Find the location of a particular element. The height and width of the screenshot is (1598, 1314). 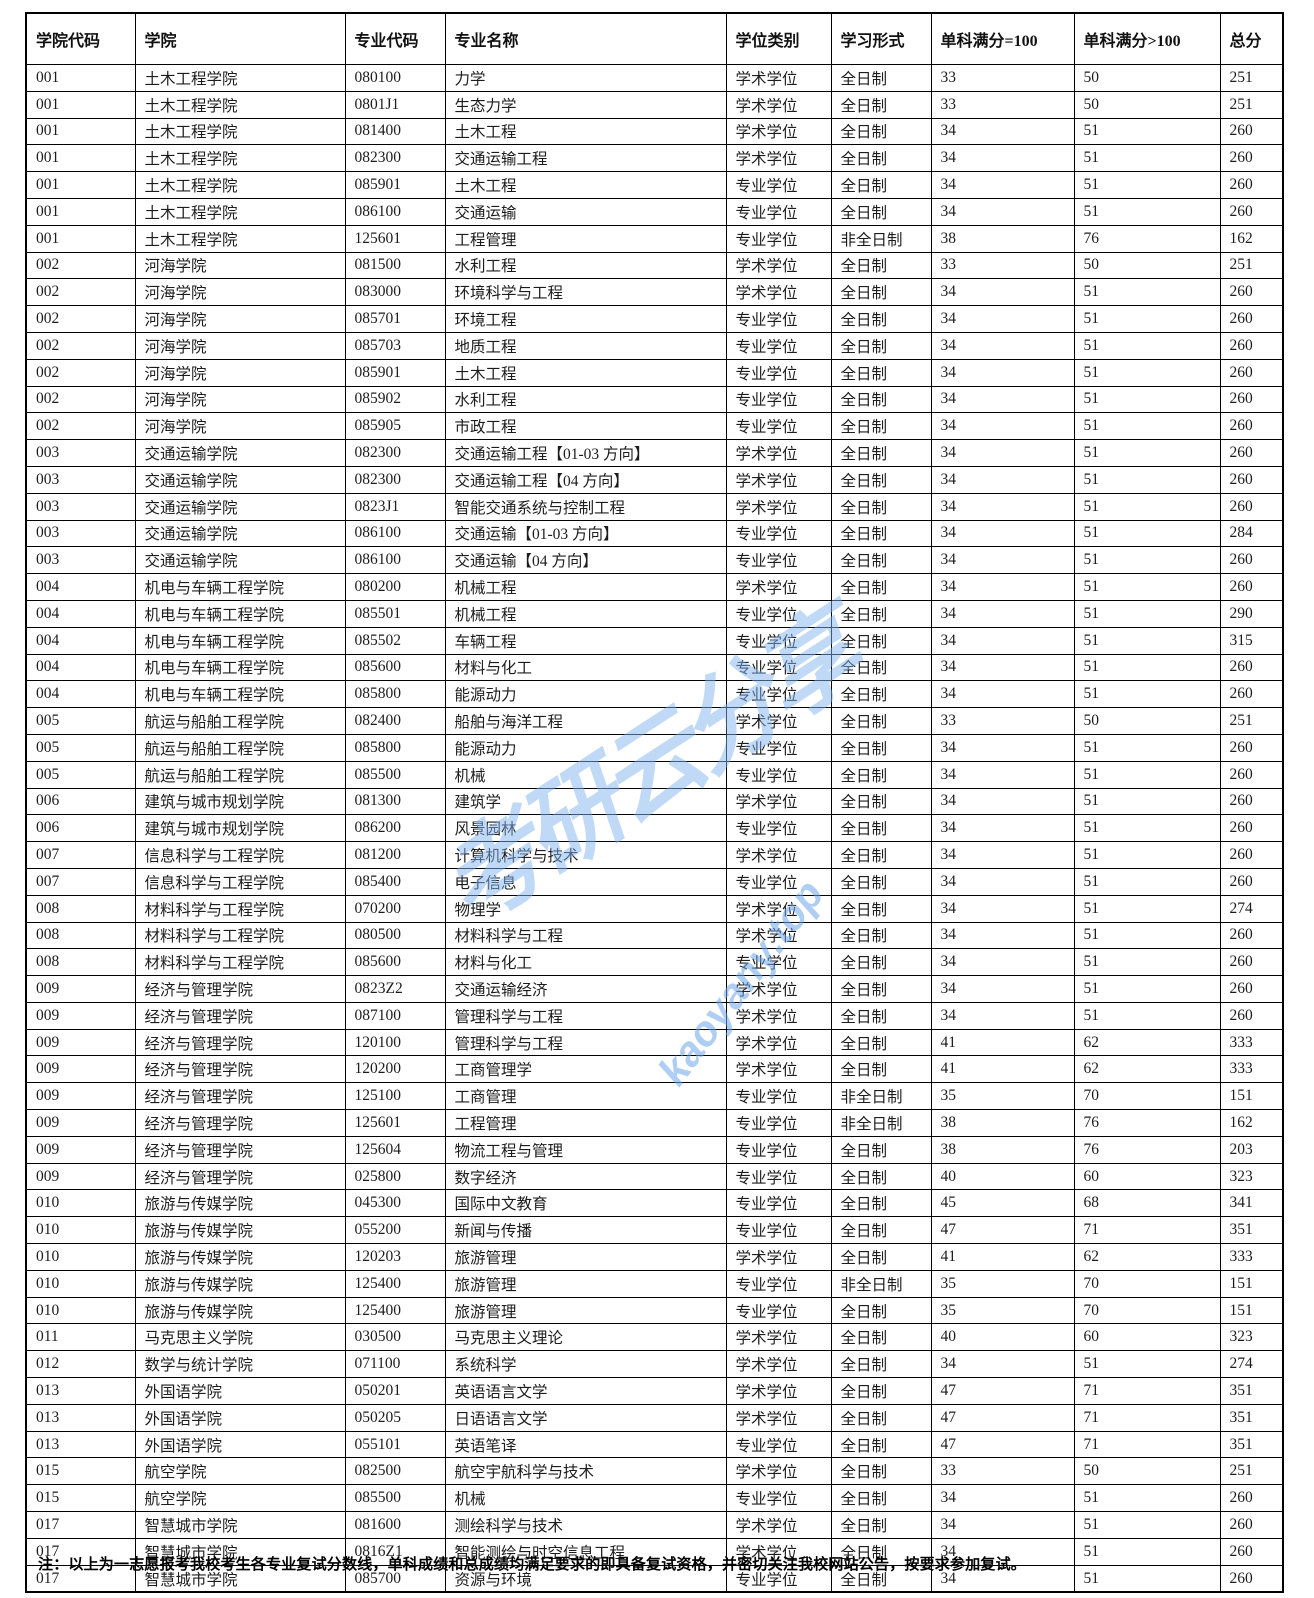

table-row: 013 外国语学院 050205 日语语言文学 学术学位 全日制 47 71 351 is located at coordinates (654, 1417).